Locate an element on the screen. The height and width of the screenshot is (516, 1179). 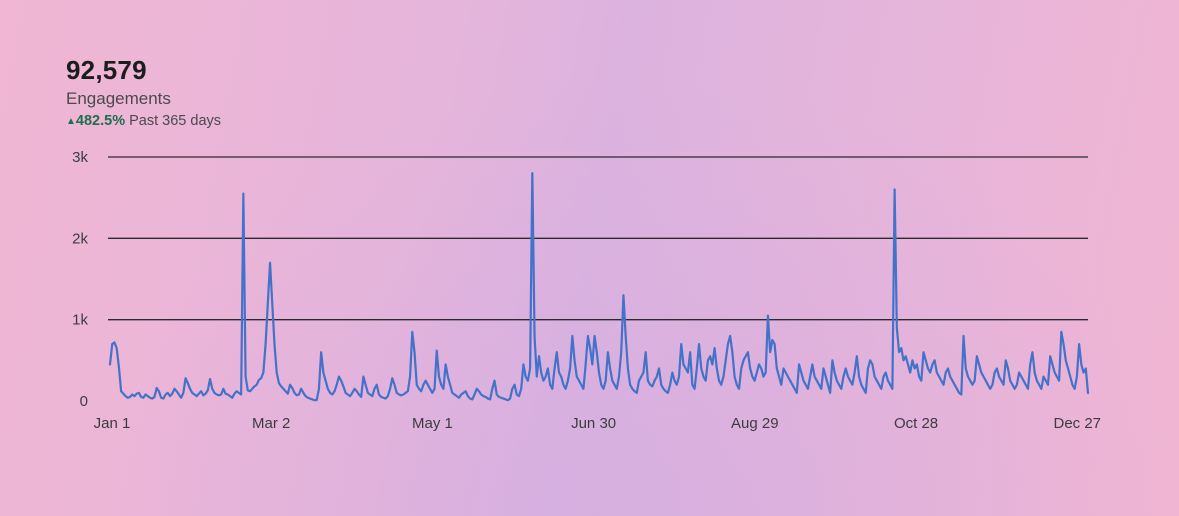
y-axis-ticks: 0 1k 2k 3k is located at coordinates (80, 279).